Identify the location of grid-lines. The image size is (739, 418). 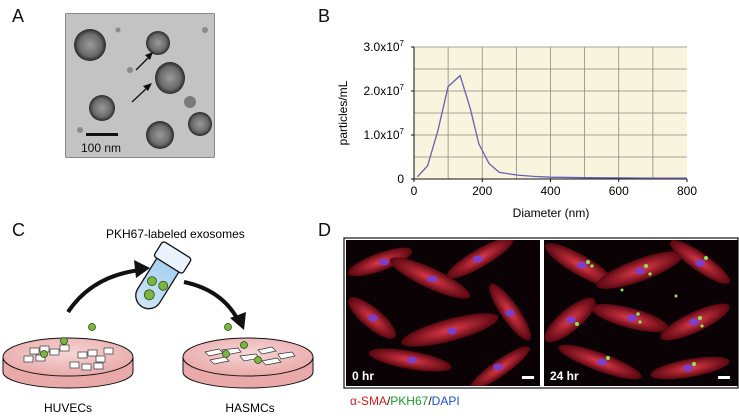
(550, 112).